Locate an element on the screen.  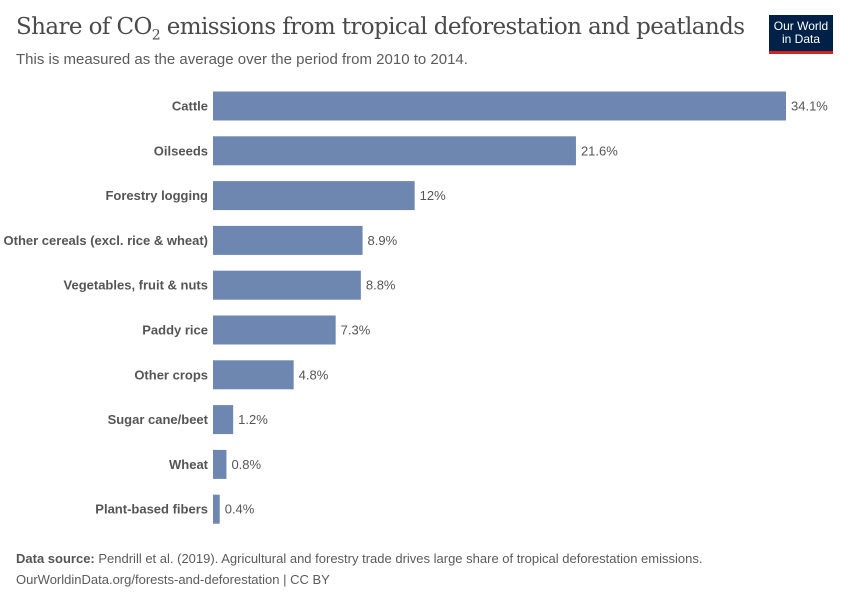
value-label: 8.9% is located at coordinates (383, 240).